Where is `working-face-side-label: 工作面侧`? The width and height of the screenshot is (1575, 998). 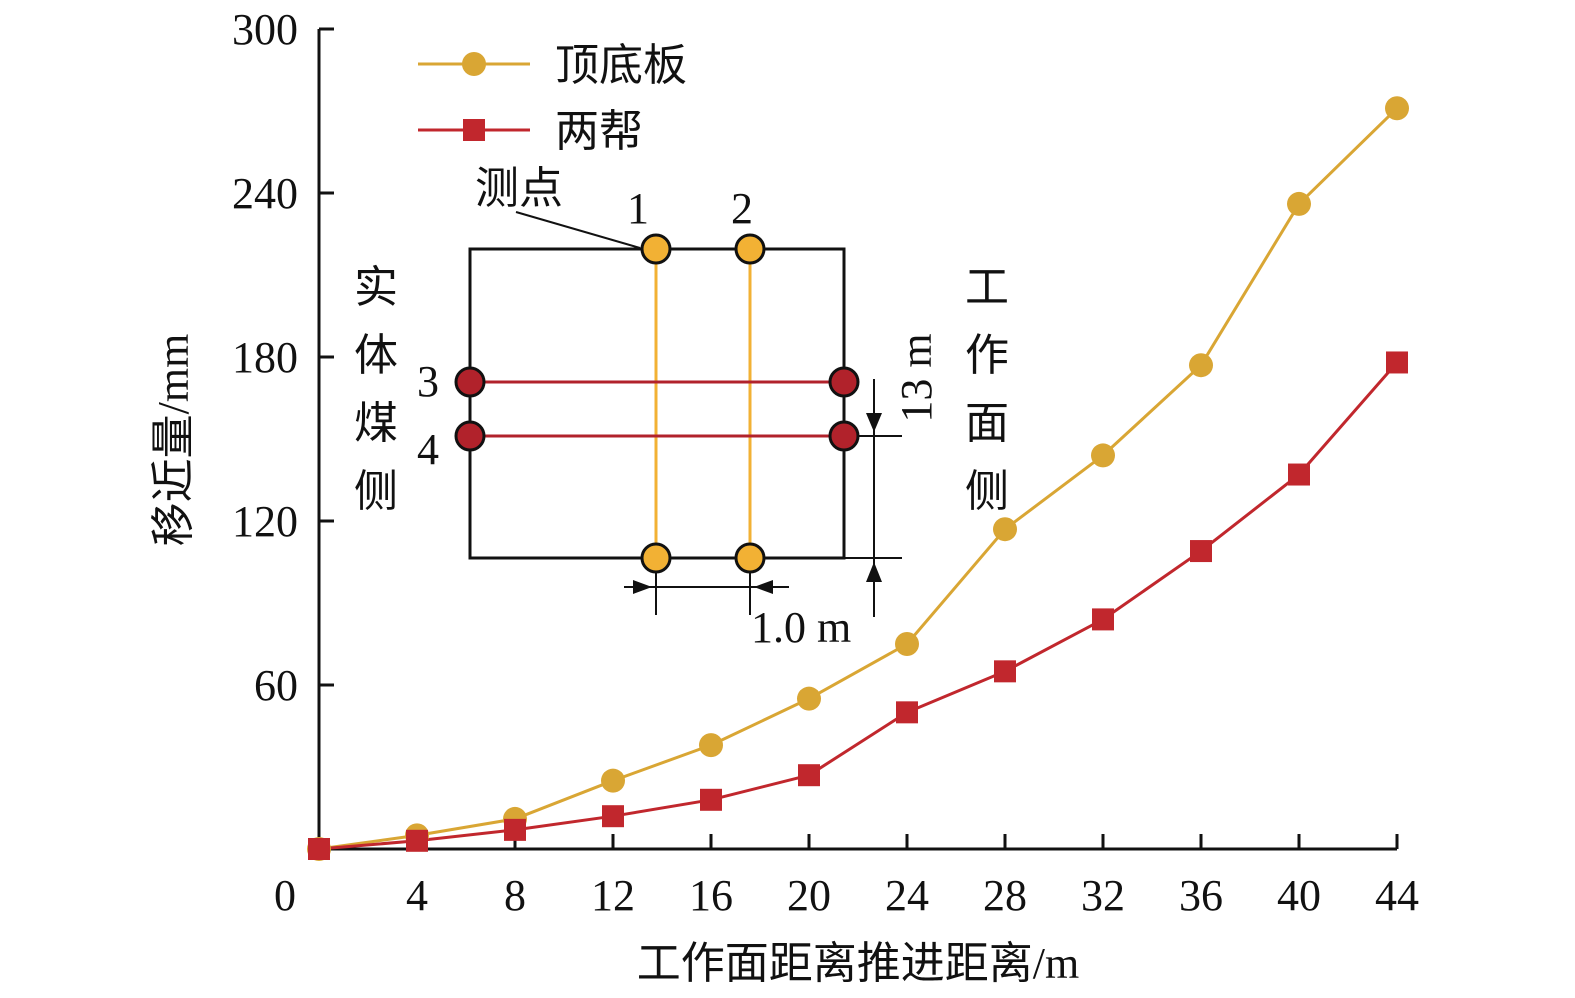
working-face-side-label: 工作面侧 is located at coordinates (987, 389).